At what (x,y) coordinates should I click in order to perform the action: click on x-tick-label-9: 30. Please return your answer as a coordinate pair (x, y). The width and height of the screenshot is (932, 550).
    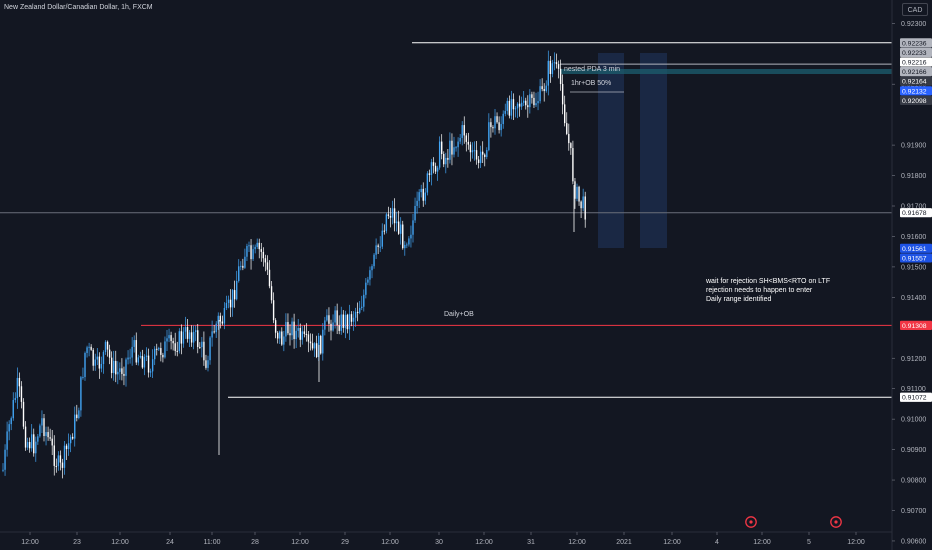
    Looking at the image, I should click on (439, 542).